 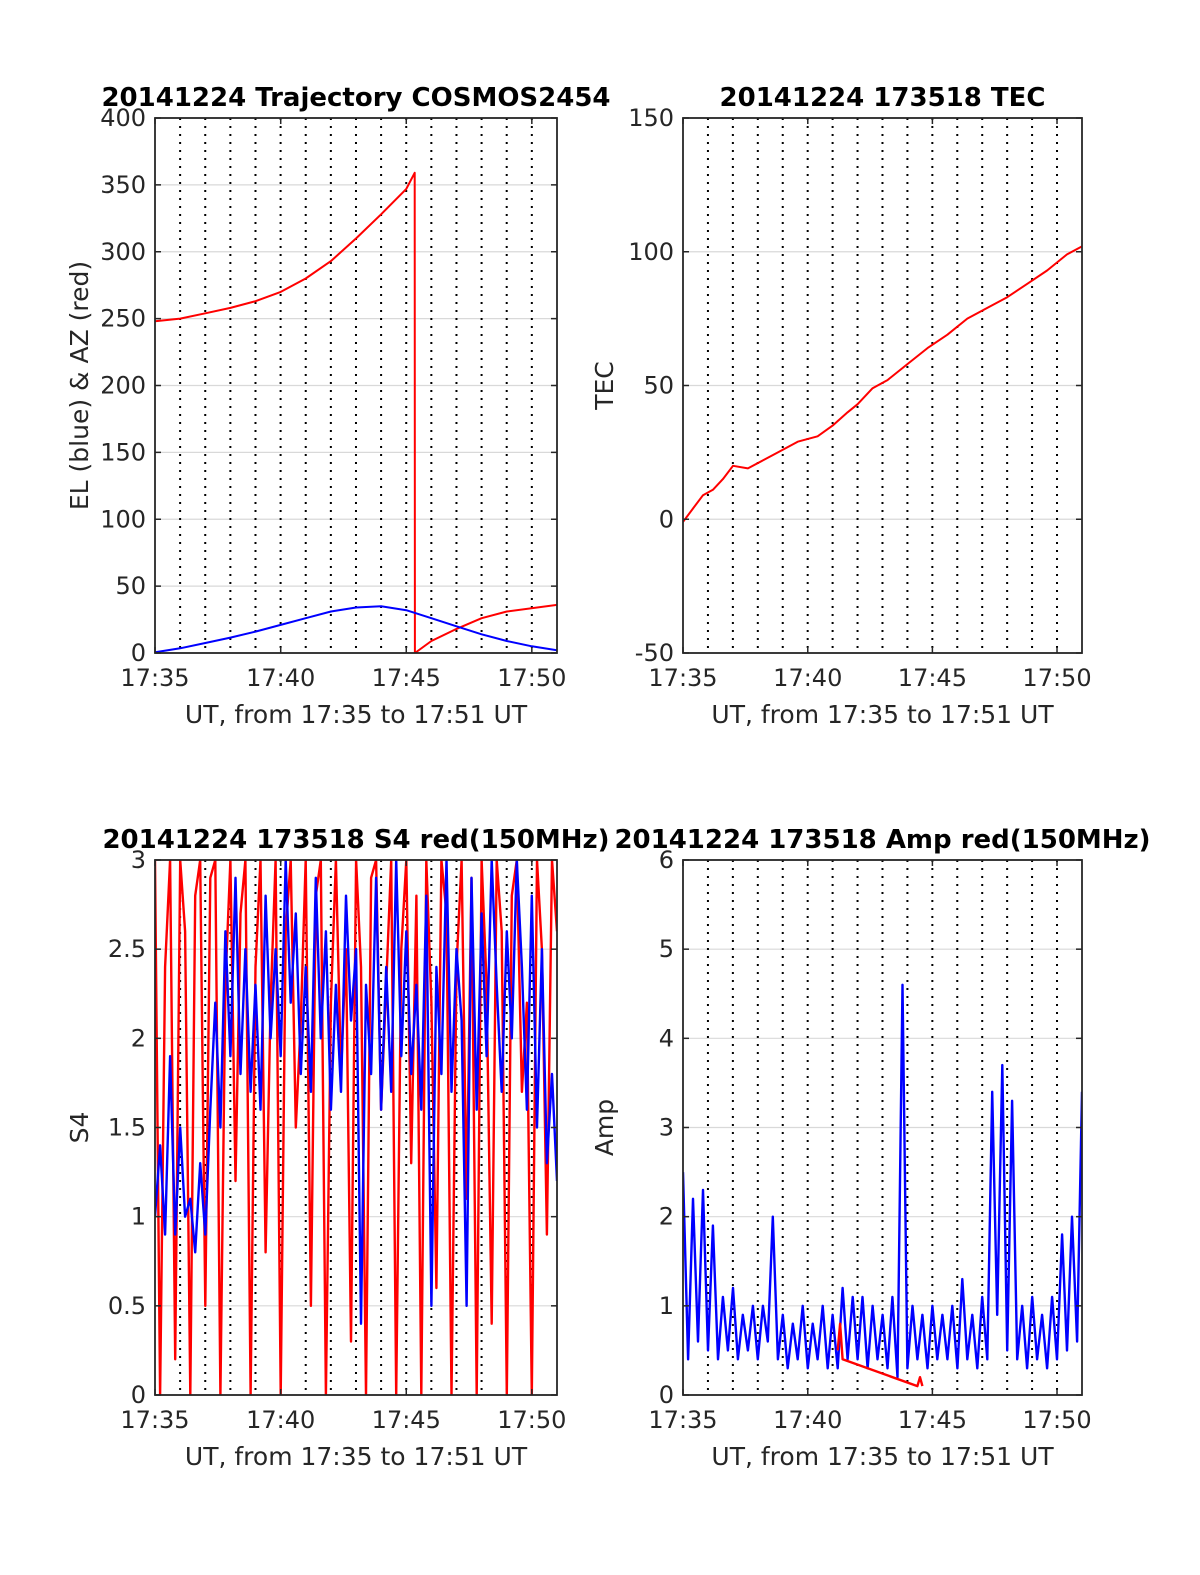 I want to click on y-axis-label: EL (blue) & AZ (red), so click(x=79, y=385).